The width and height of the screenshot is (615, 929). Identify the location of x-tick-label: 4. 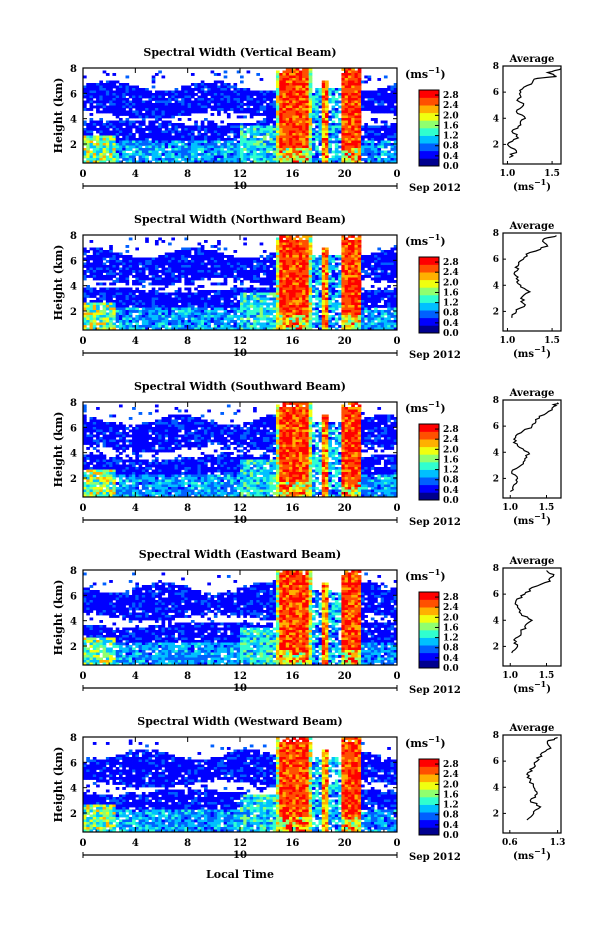
(135, 174).